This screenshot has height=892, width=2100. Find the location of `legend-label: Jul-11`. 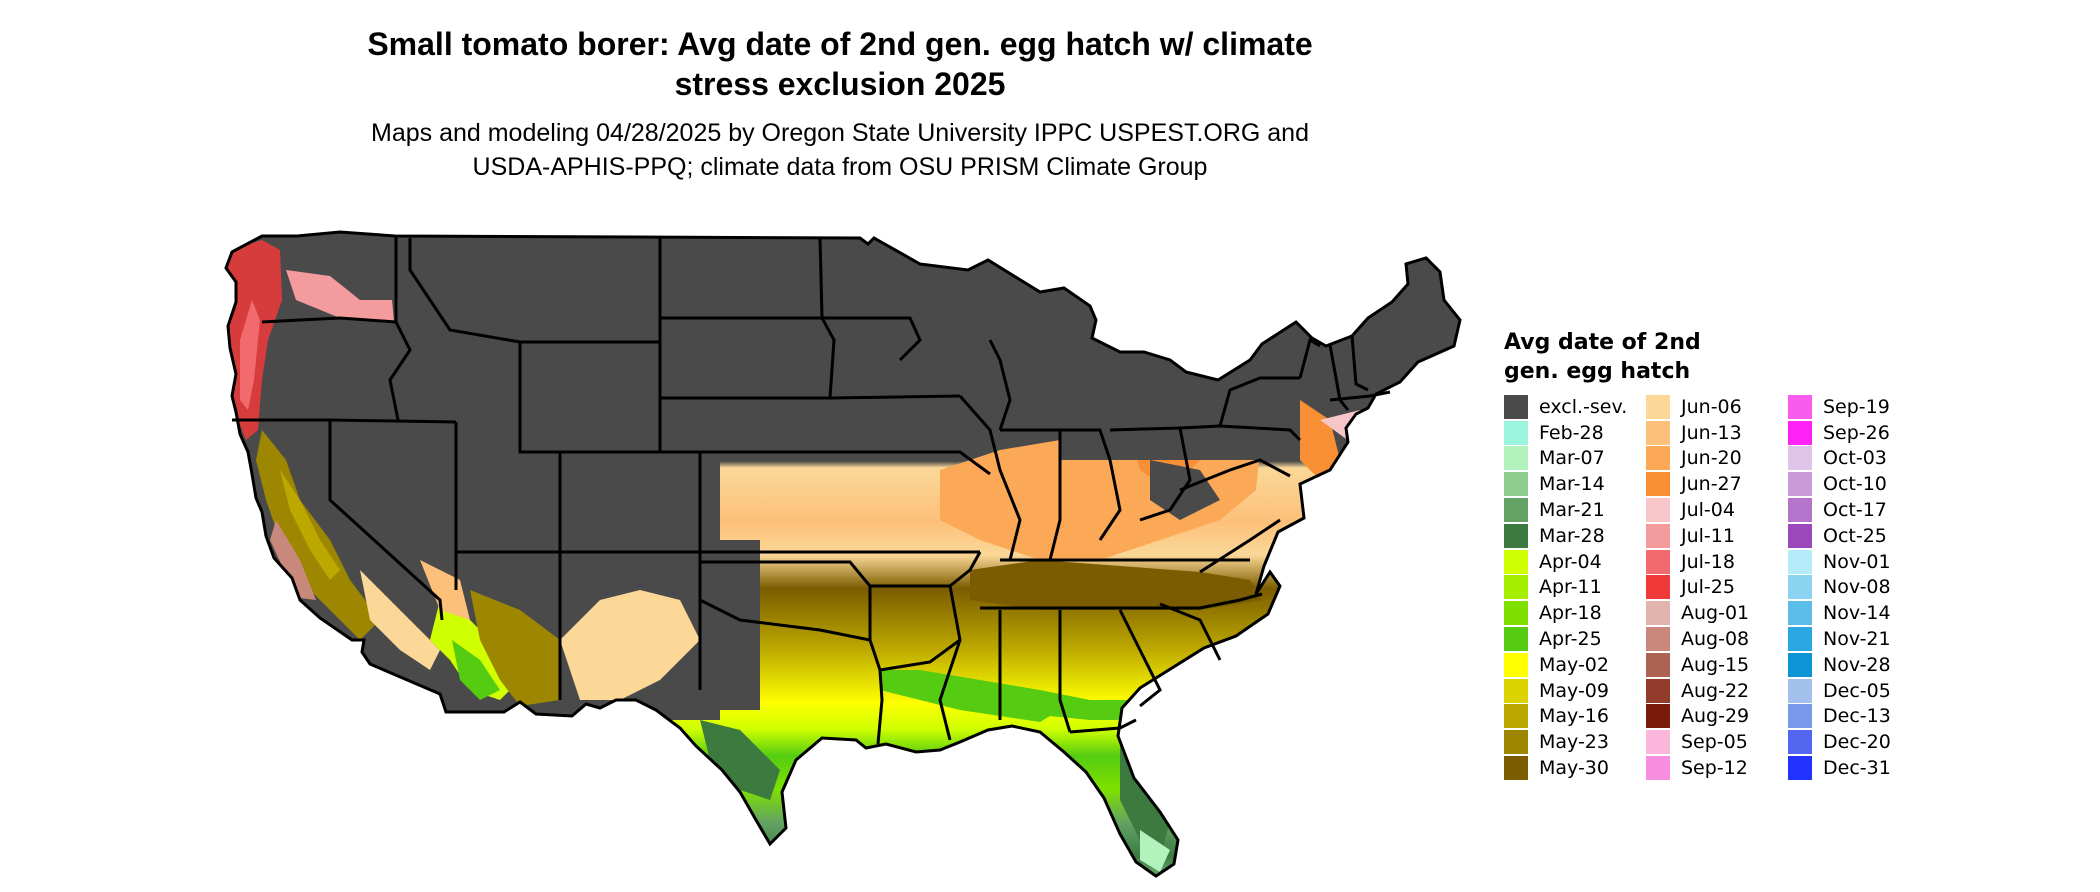

legend-label: Jul-11 is located at coordinates (1708, 535).